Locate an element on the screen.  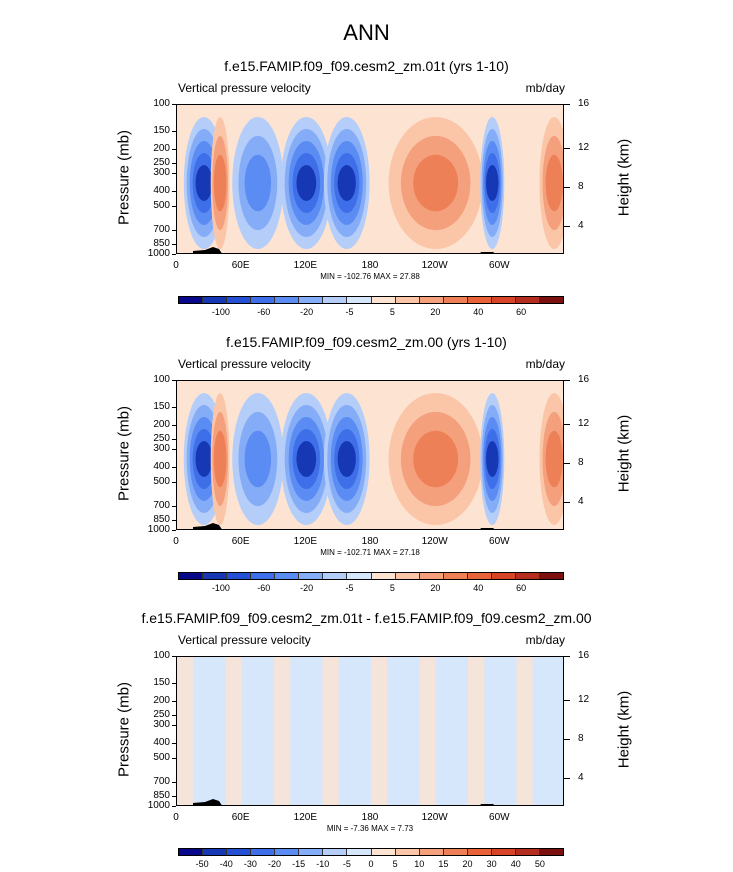
colorbar-label: 15 is located at coordinates (443, 864).